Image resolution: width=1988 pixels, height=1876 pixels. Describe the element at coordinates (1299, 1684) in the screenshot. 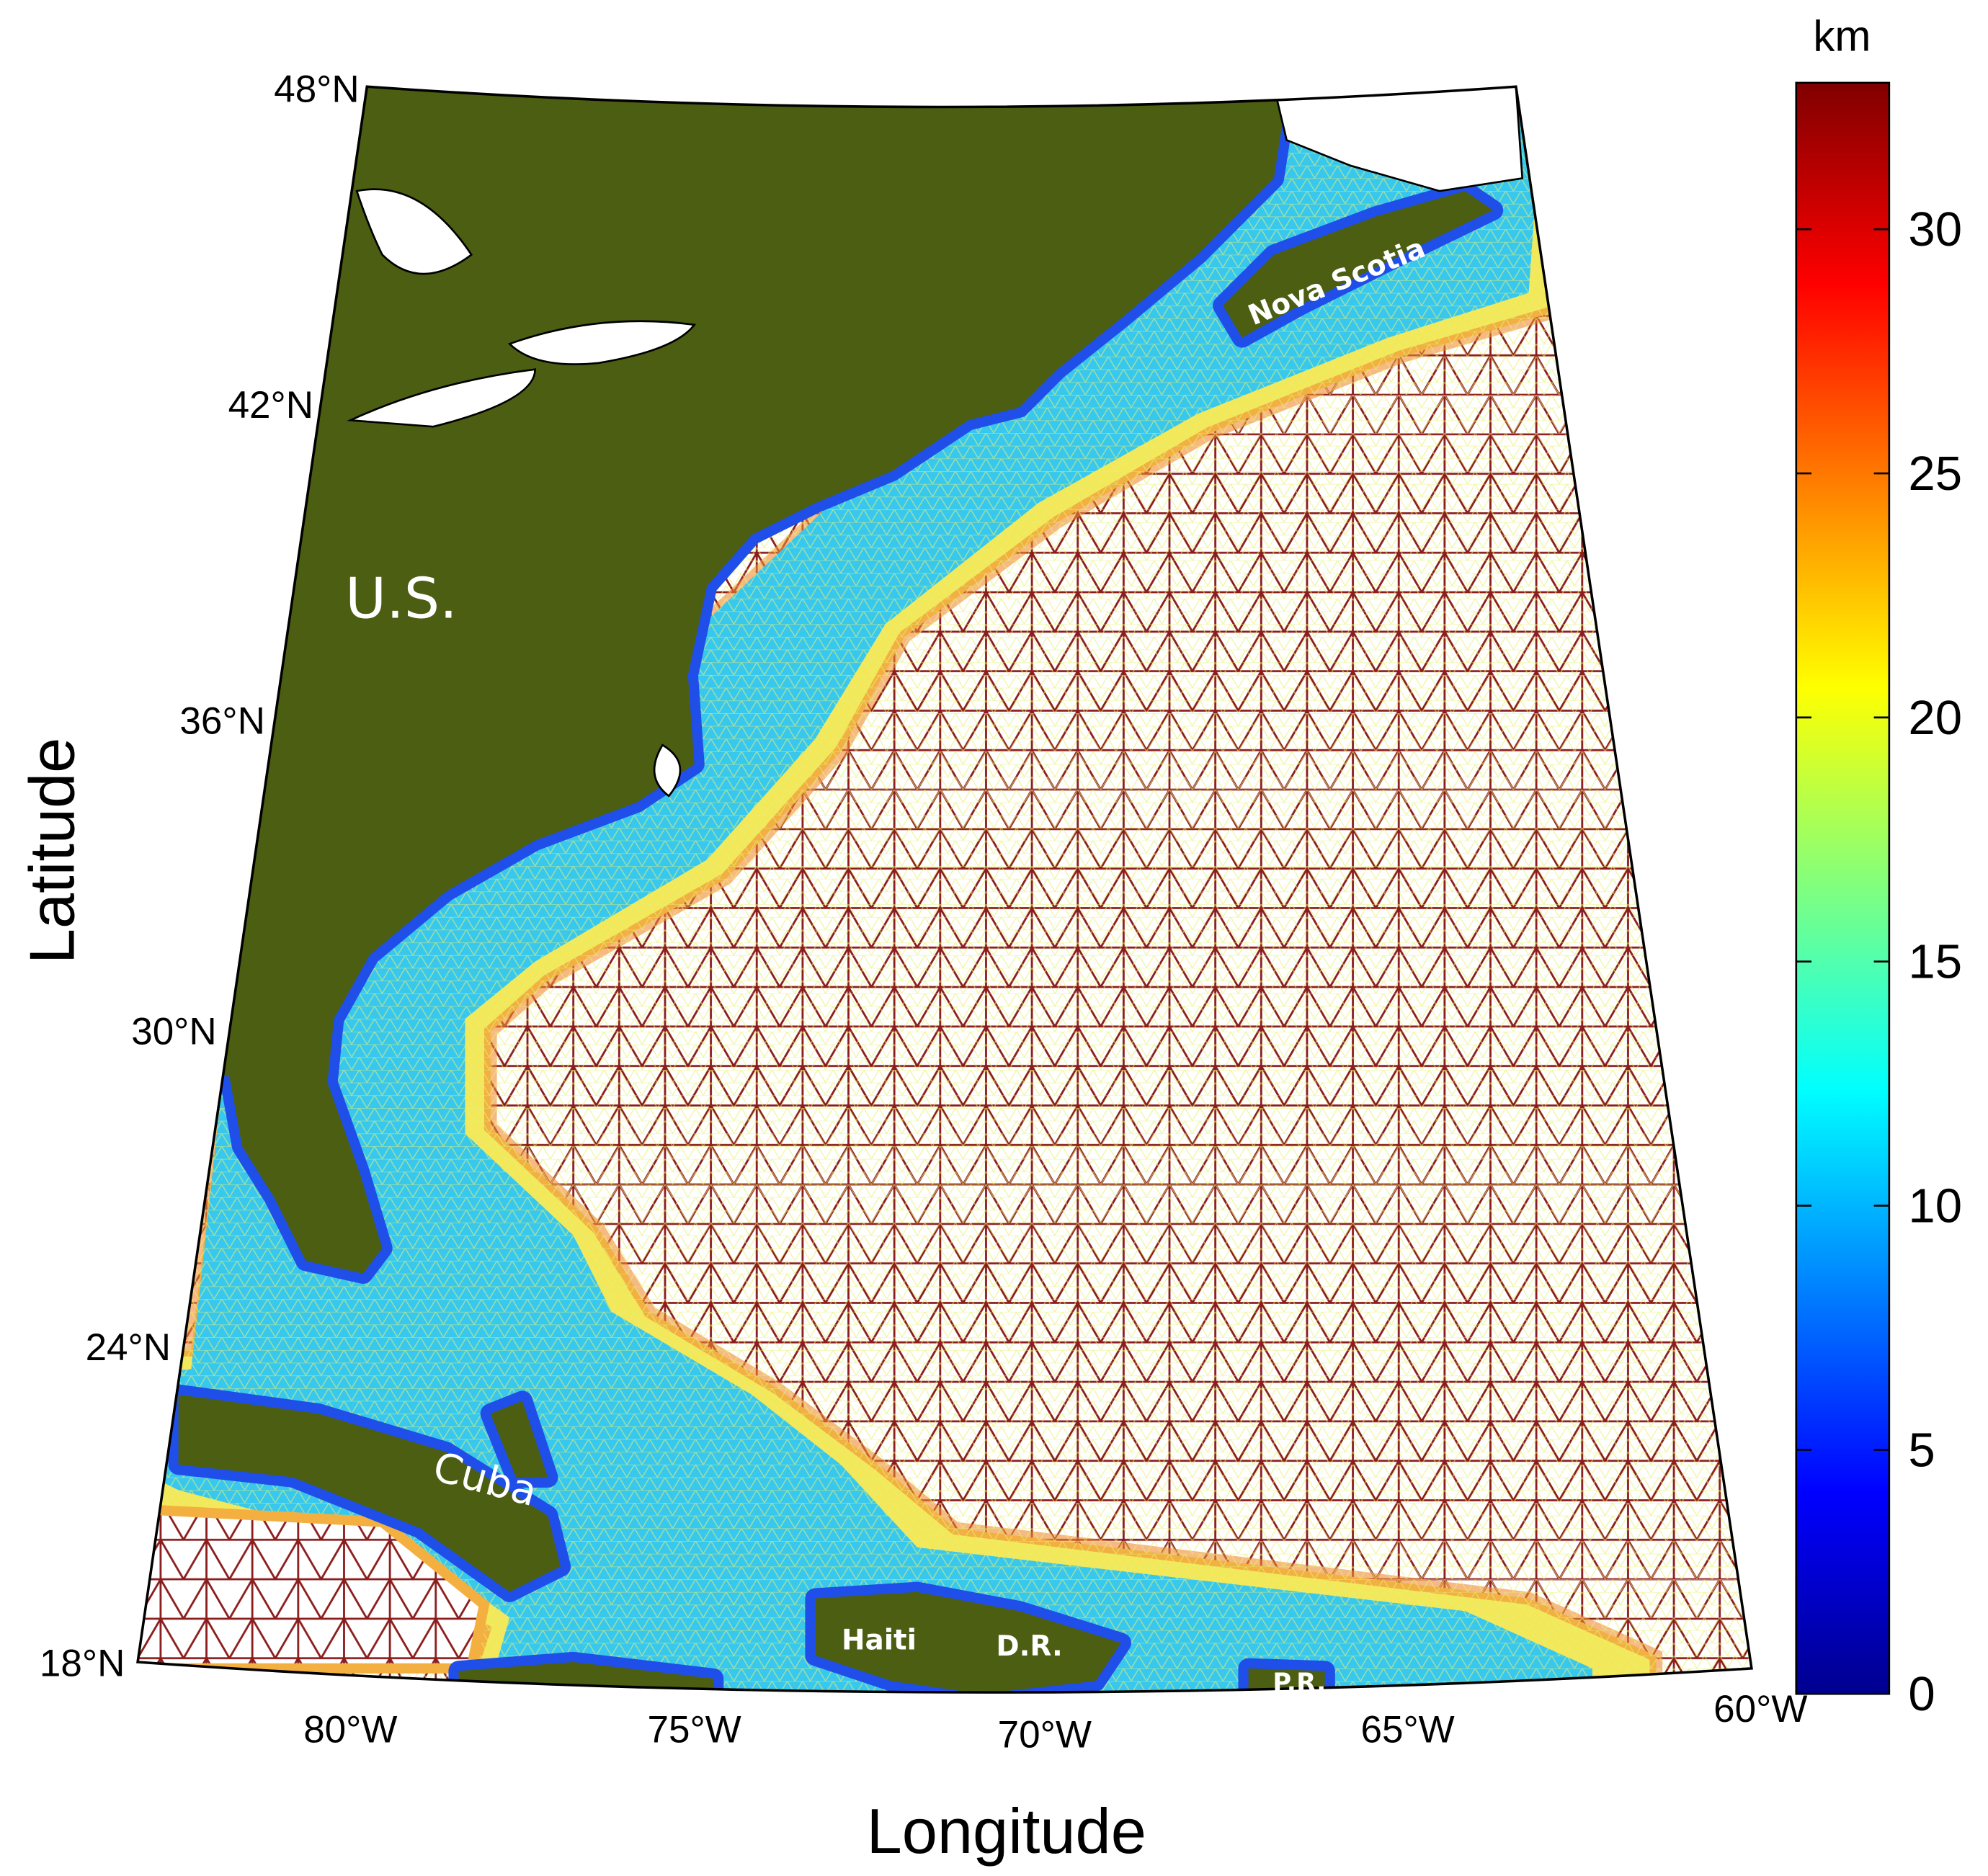

I see `place-label: P.R.` at that location.